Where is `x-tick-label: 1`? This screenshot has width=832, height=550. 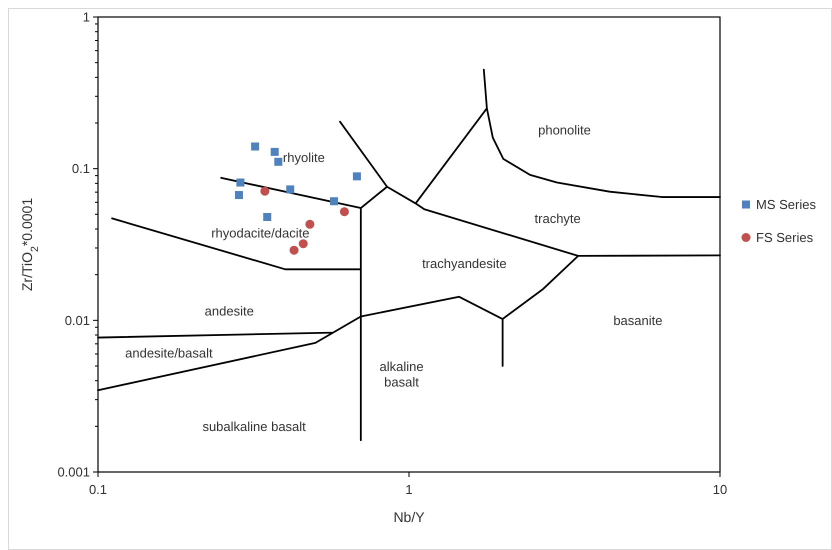 x-tick-label: 1 is located at coordinates (409, 489).